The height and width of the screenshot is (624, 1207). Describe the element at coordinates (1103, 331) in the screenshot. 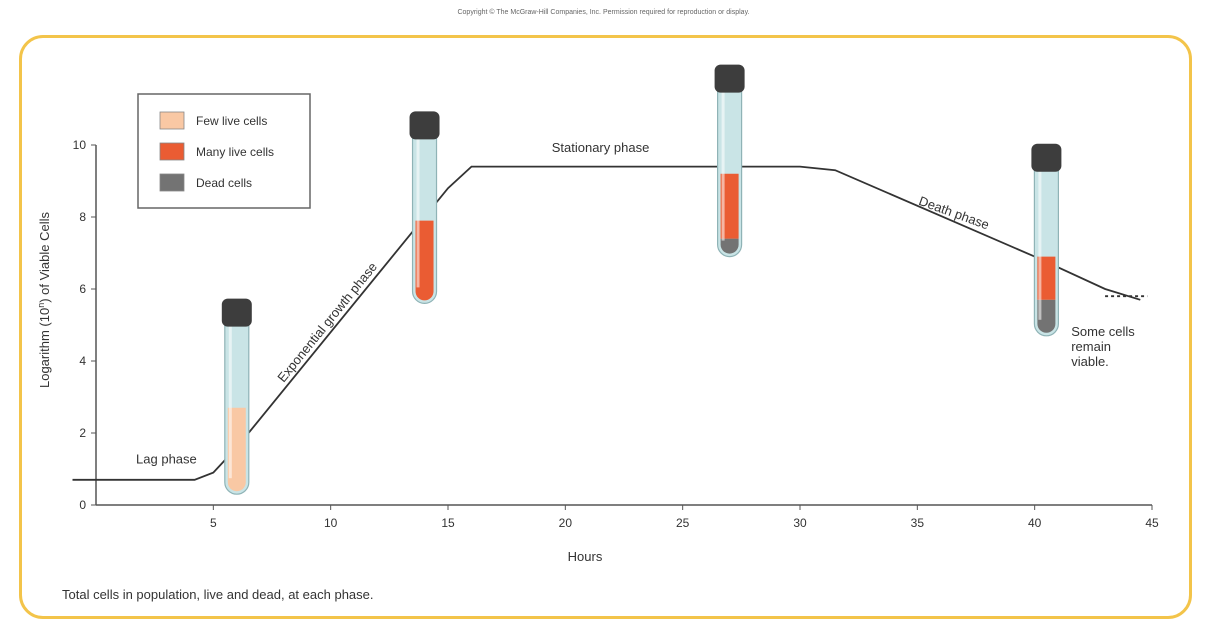

I see `annotation-line: Some cells` at that location.